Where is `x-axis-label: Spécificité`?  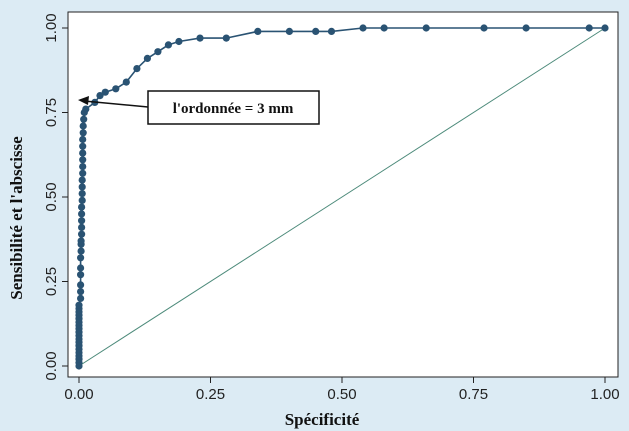 x-axis-label: Spécificité is located at coordinates (322, 419).